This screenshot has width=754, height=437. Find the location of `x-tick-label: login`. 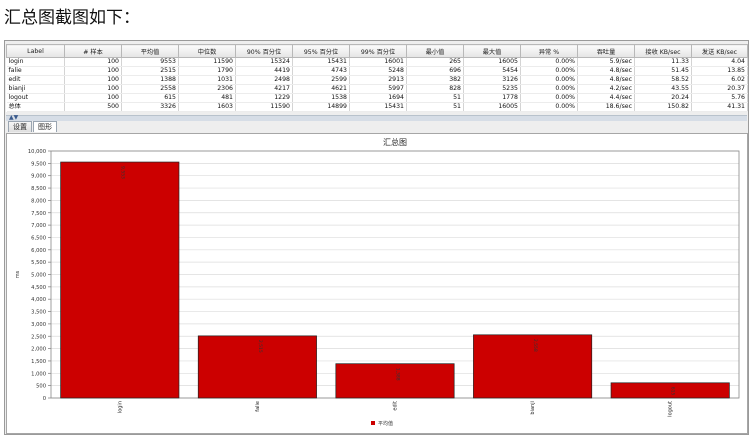

x-tick-label: login is located at coordinates (120, 407).